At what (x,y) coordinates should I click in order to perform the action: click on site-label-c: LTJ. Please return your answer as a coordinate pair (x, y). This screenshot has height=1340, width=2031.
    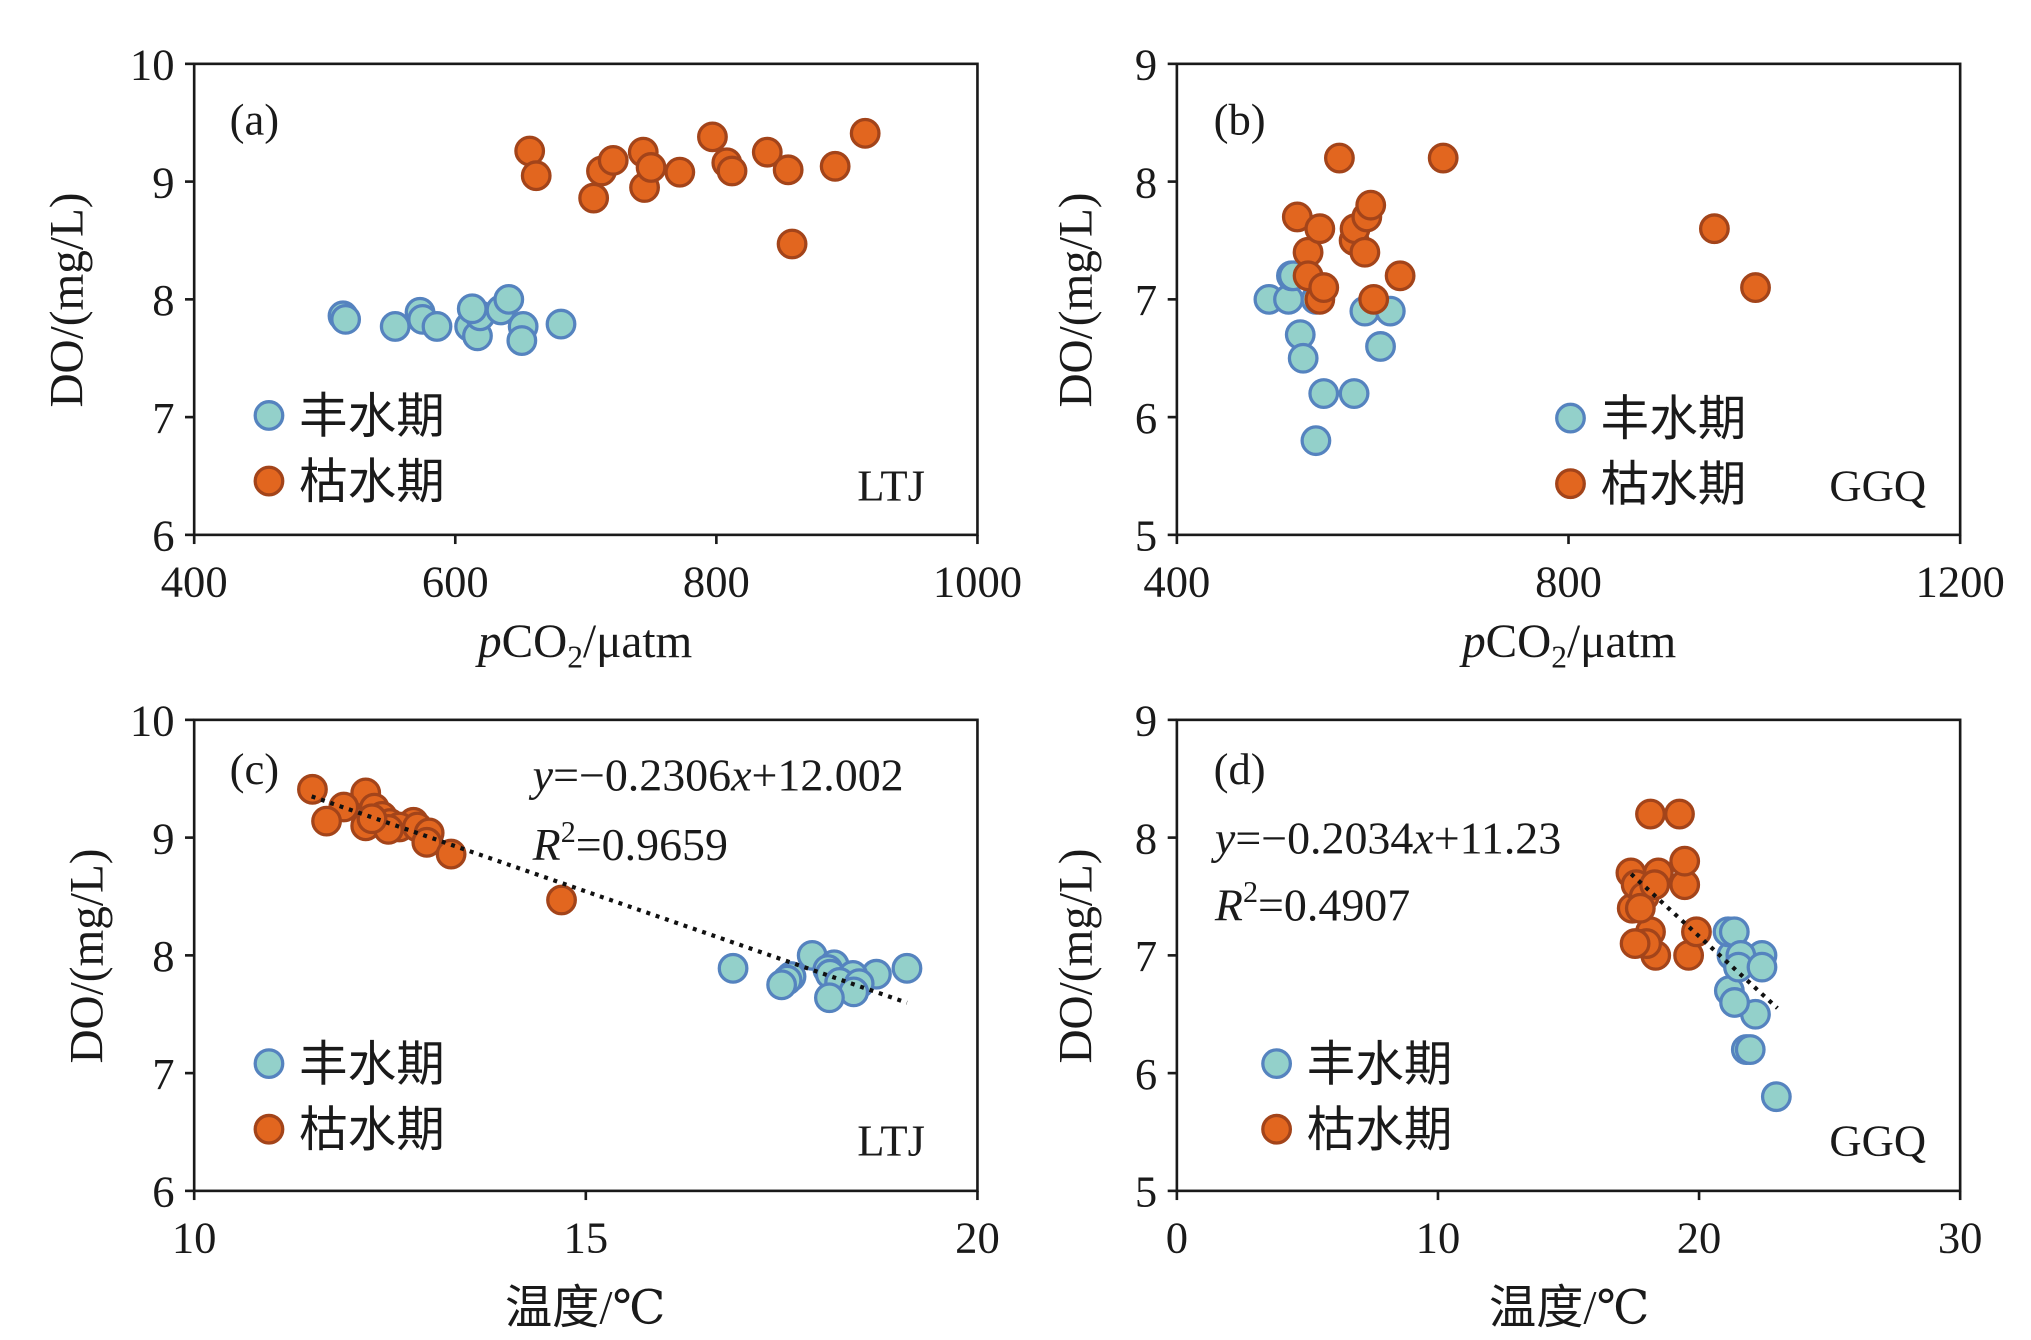
    Looking at the image, I should click on (891, 1140).